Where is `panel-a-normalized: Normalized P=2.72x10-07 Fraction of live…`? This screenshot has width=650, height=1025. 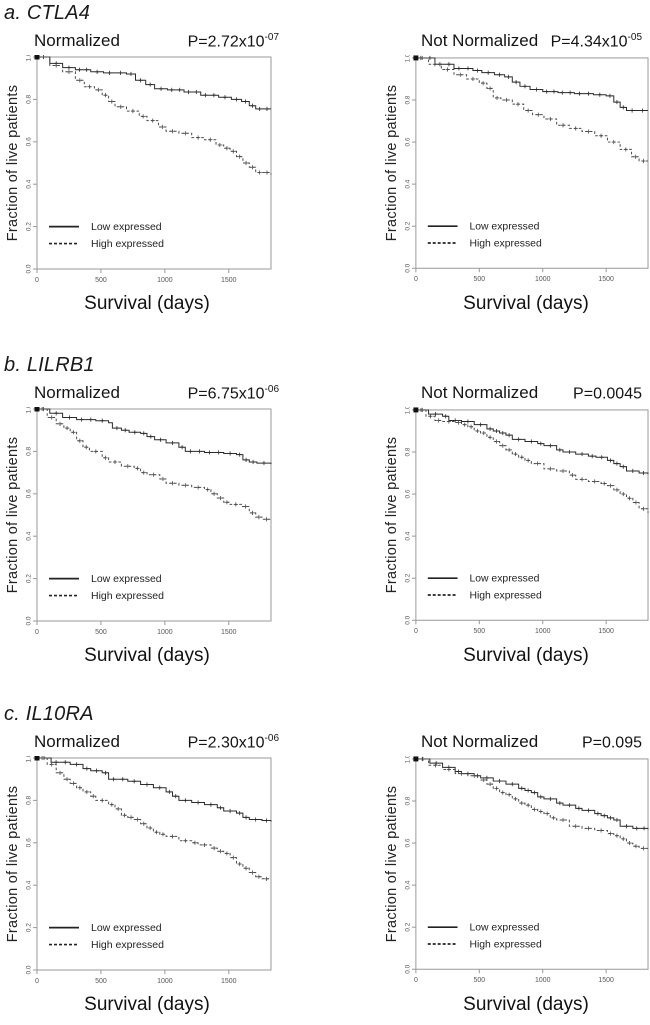 panel-a-normalized: Normalized P=2.72x10-07 Fraction of live… is located at coordinates (163, 173).